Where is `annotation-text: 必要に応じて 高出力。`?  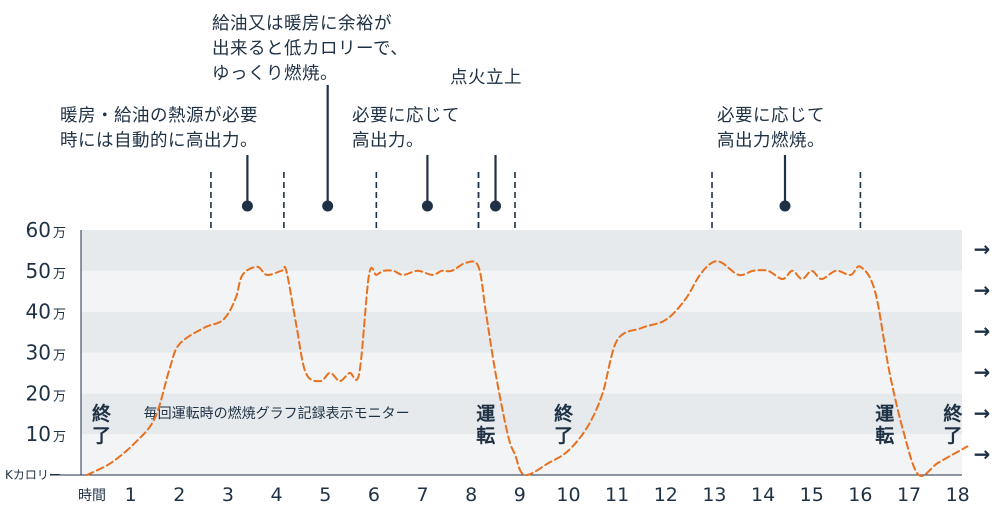 annotation-text: 必要に応じて 高出力。 is located at coordinates (406, 129).